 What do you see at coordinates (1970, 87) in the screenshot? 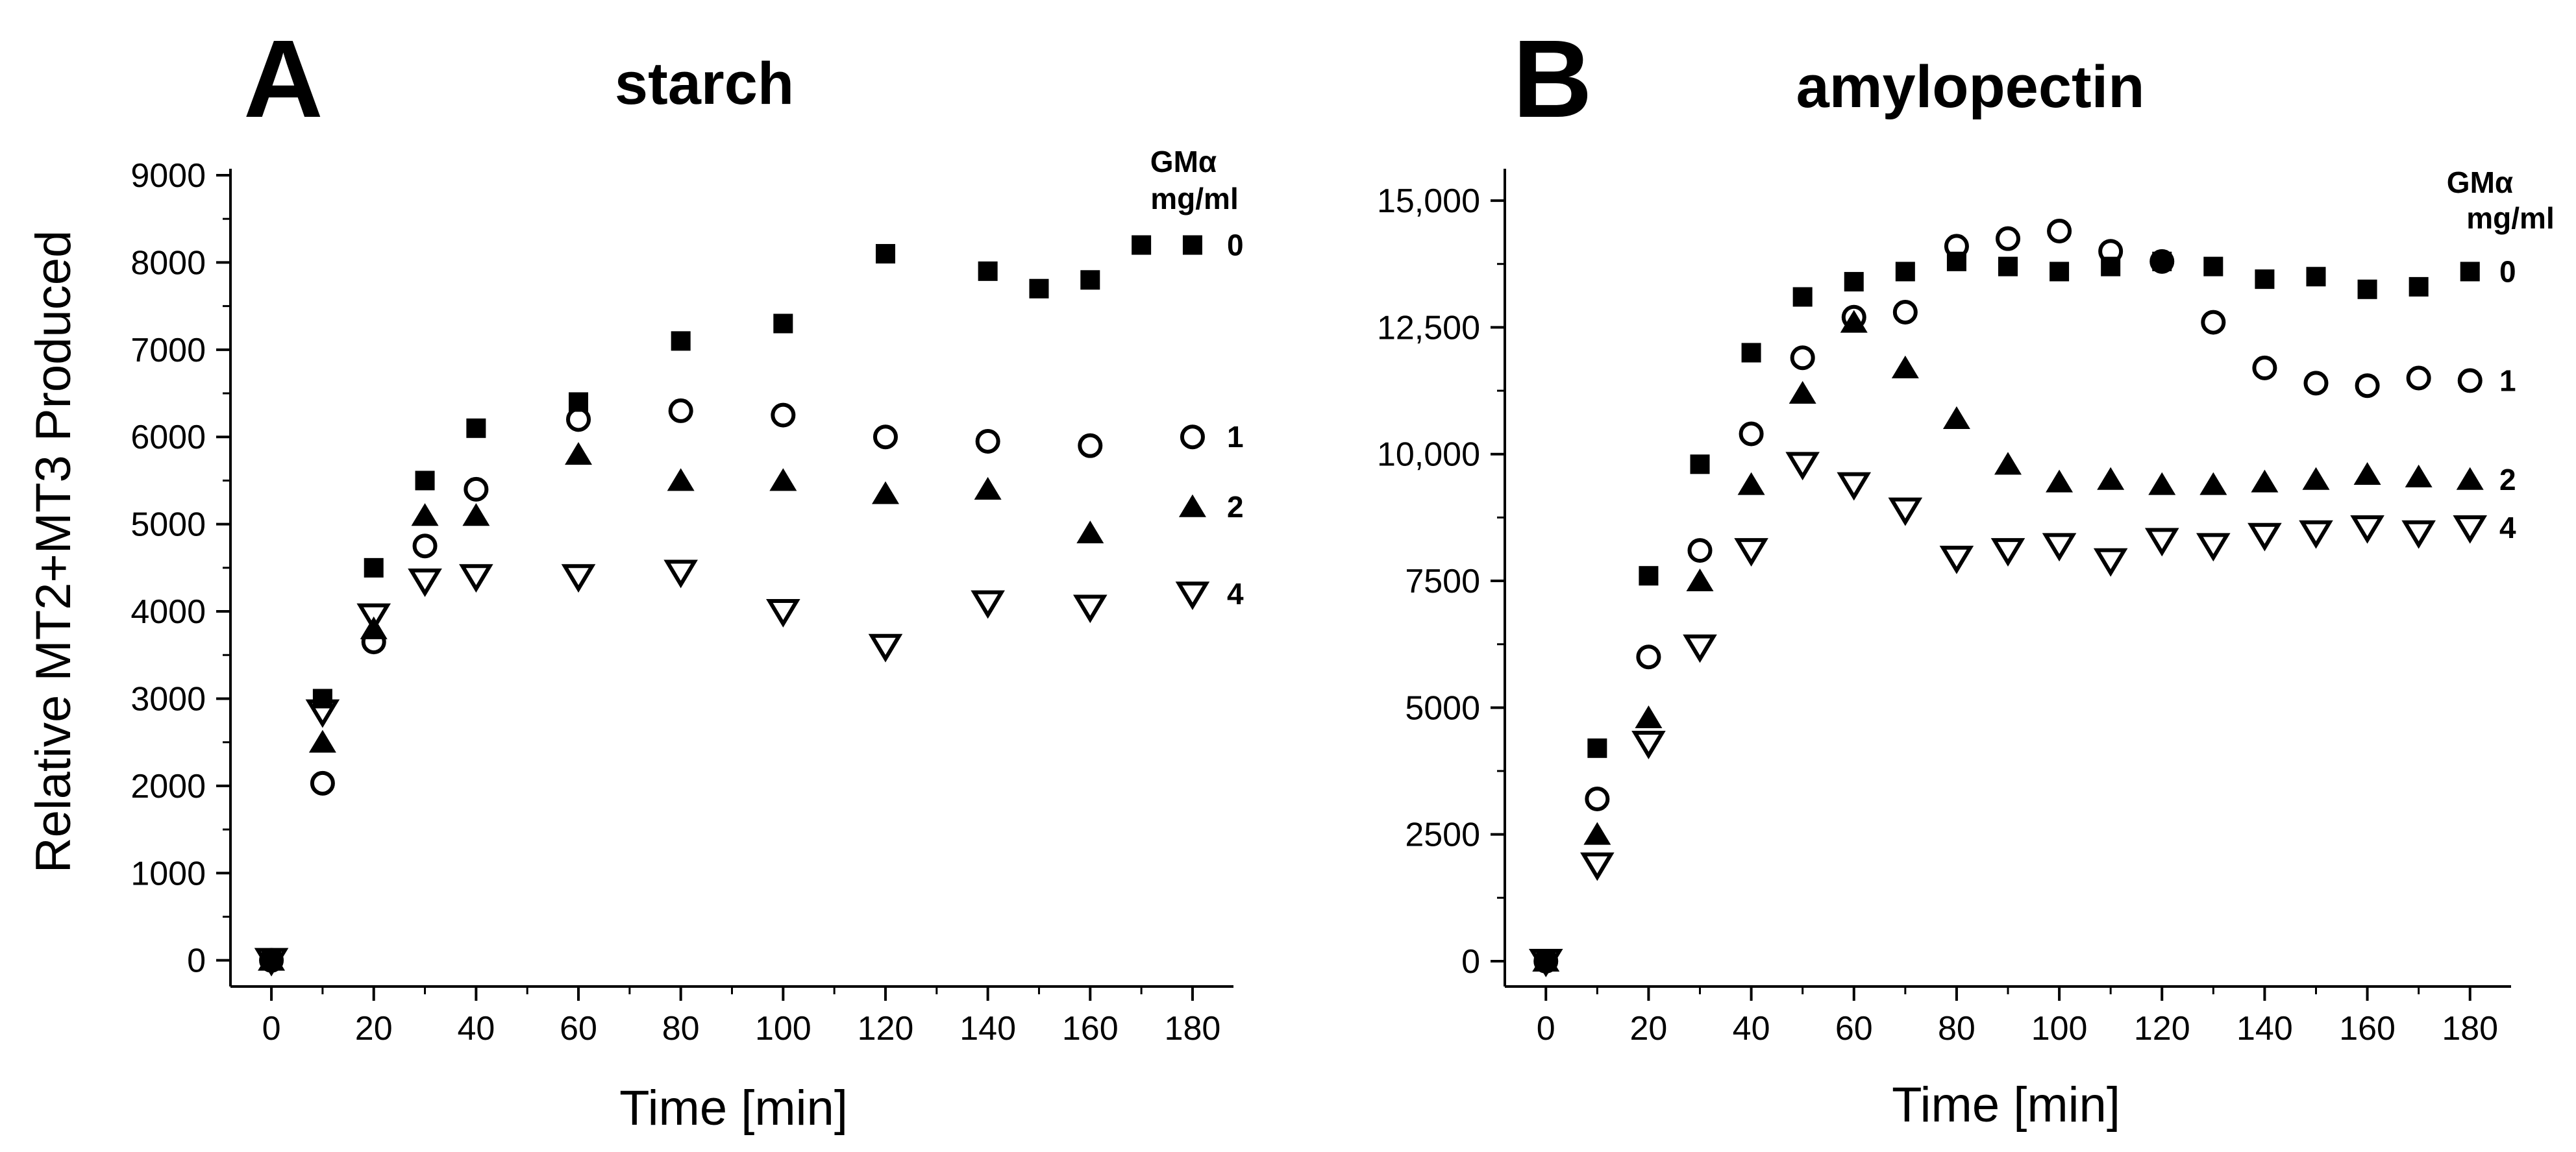
I see `panel-b-title: amylopectin` at bounding box center [1970, 87].